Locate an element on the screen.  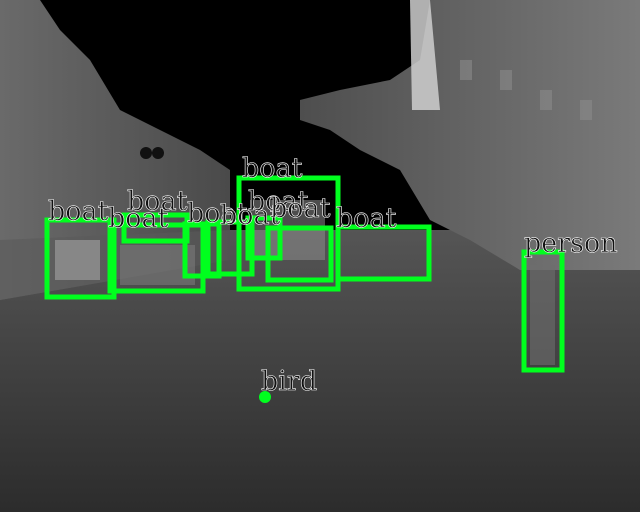
vehicle-shape is located at coordinates (77, 260).